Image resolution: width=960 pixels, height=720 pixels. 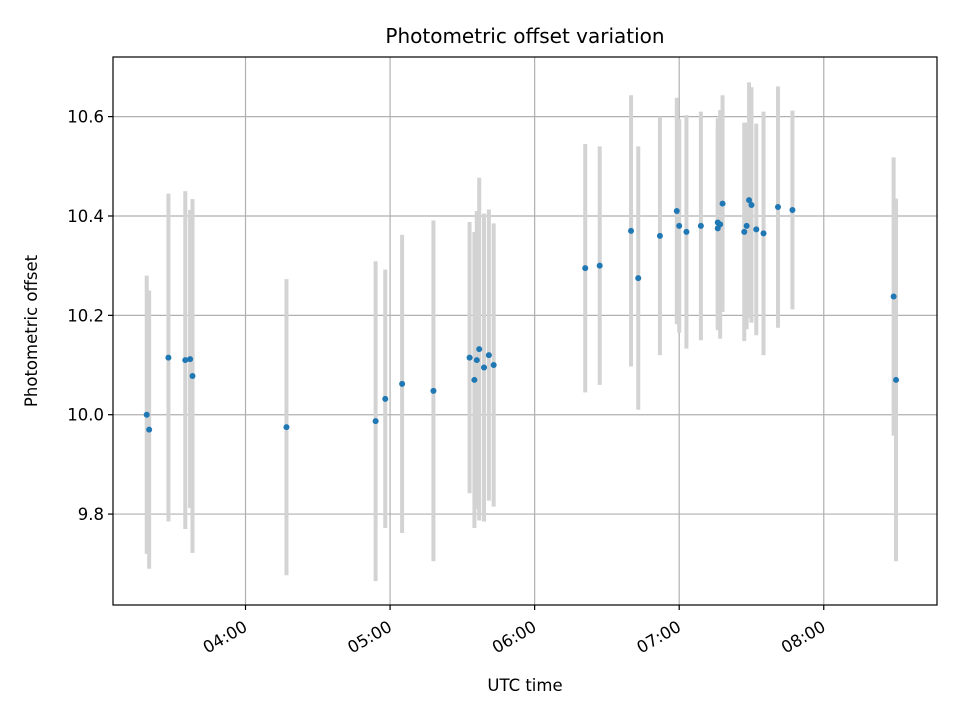 What do you see at coordinates (91, 514) in the screenshot?
I see `y-tick-label: 9.8` at bounding box center [91, 514].